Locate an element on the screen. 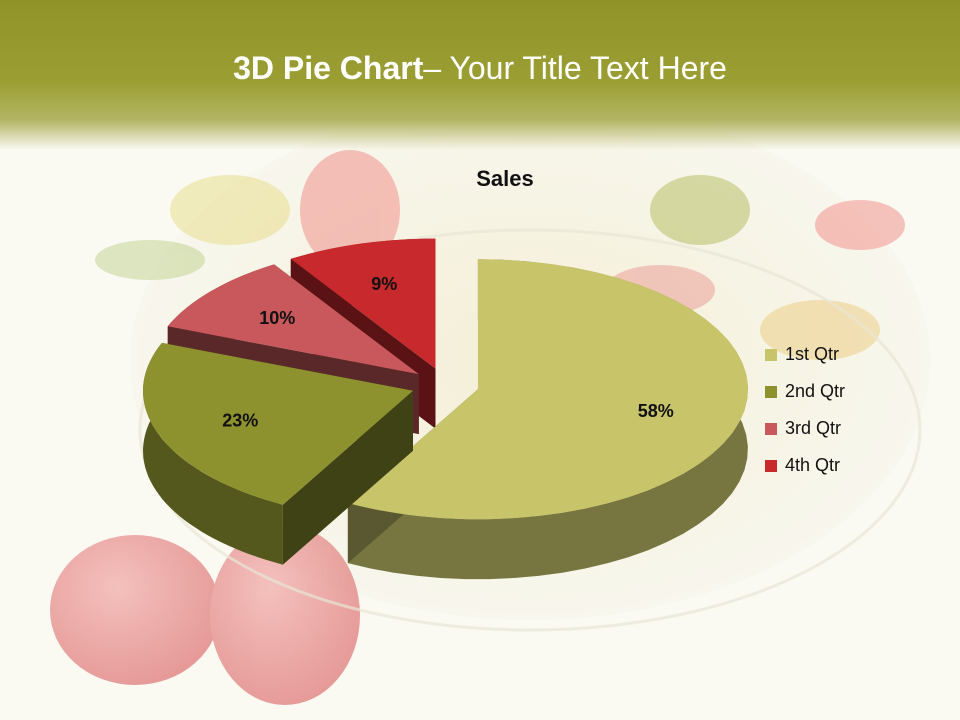 The width and height of the screenshot is (960, 720). legend-label: 2nd Qtr is located at coordinates (815, 391).